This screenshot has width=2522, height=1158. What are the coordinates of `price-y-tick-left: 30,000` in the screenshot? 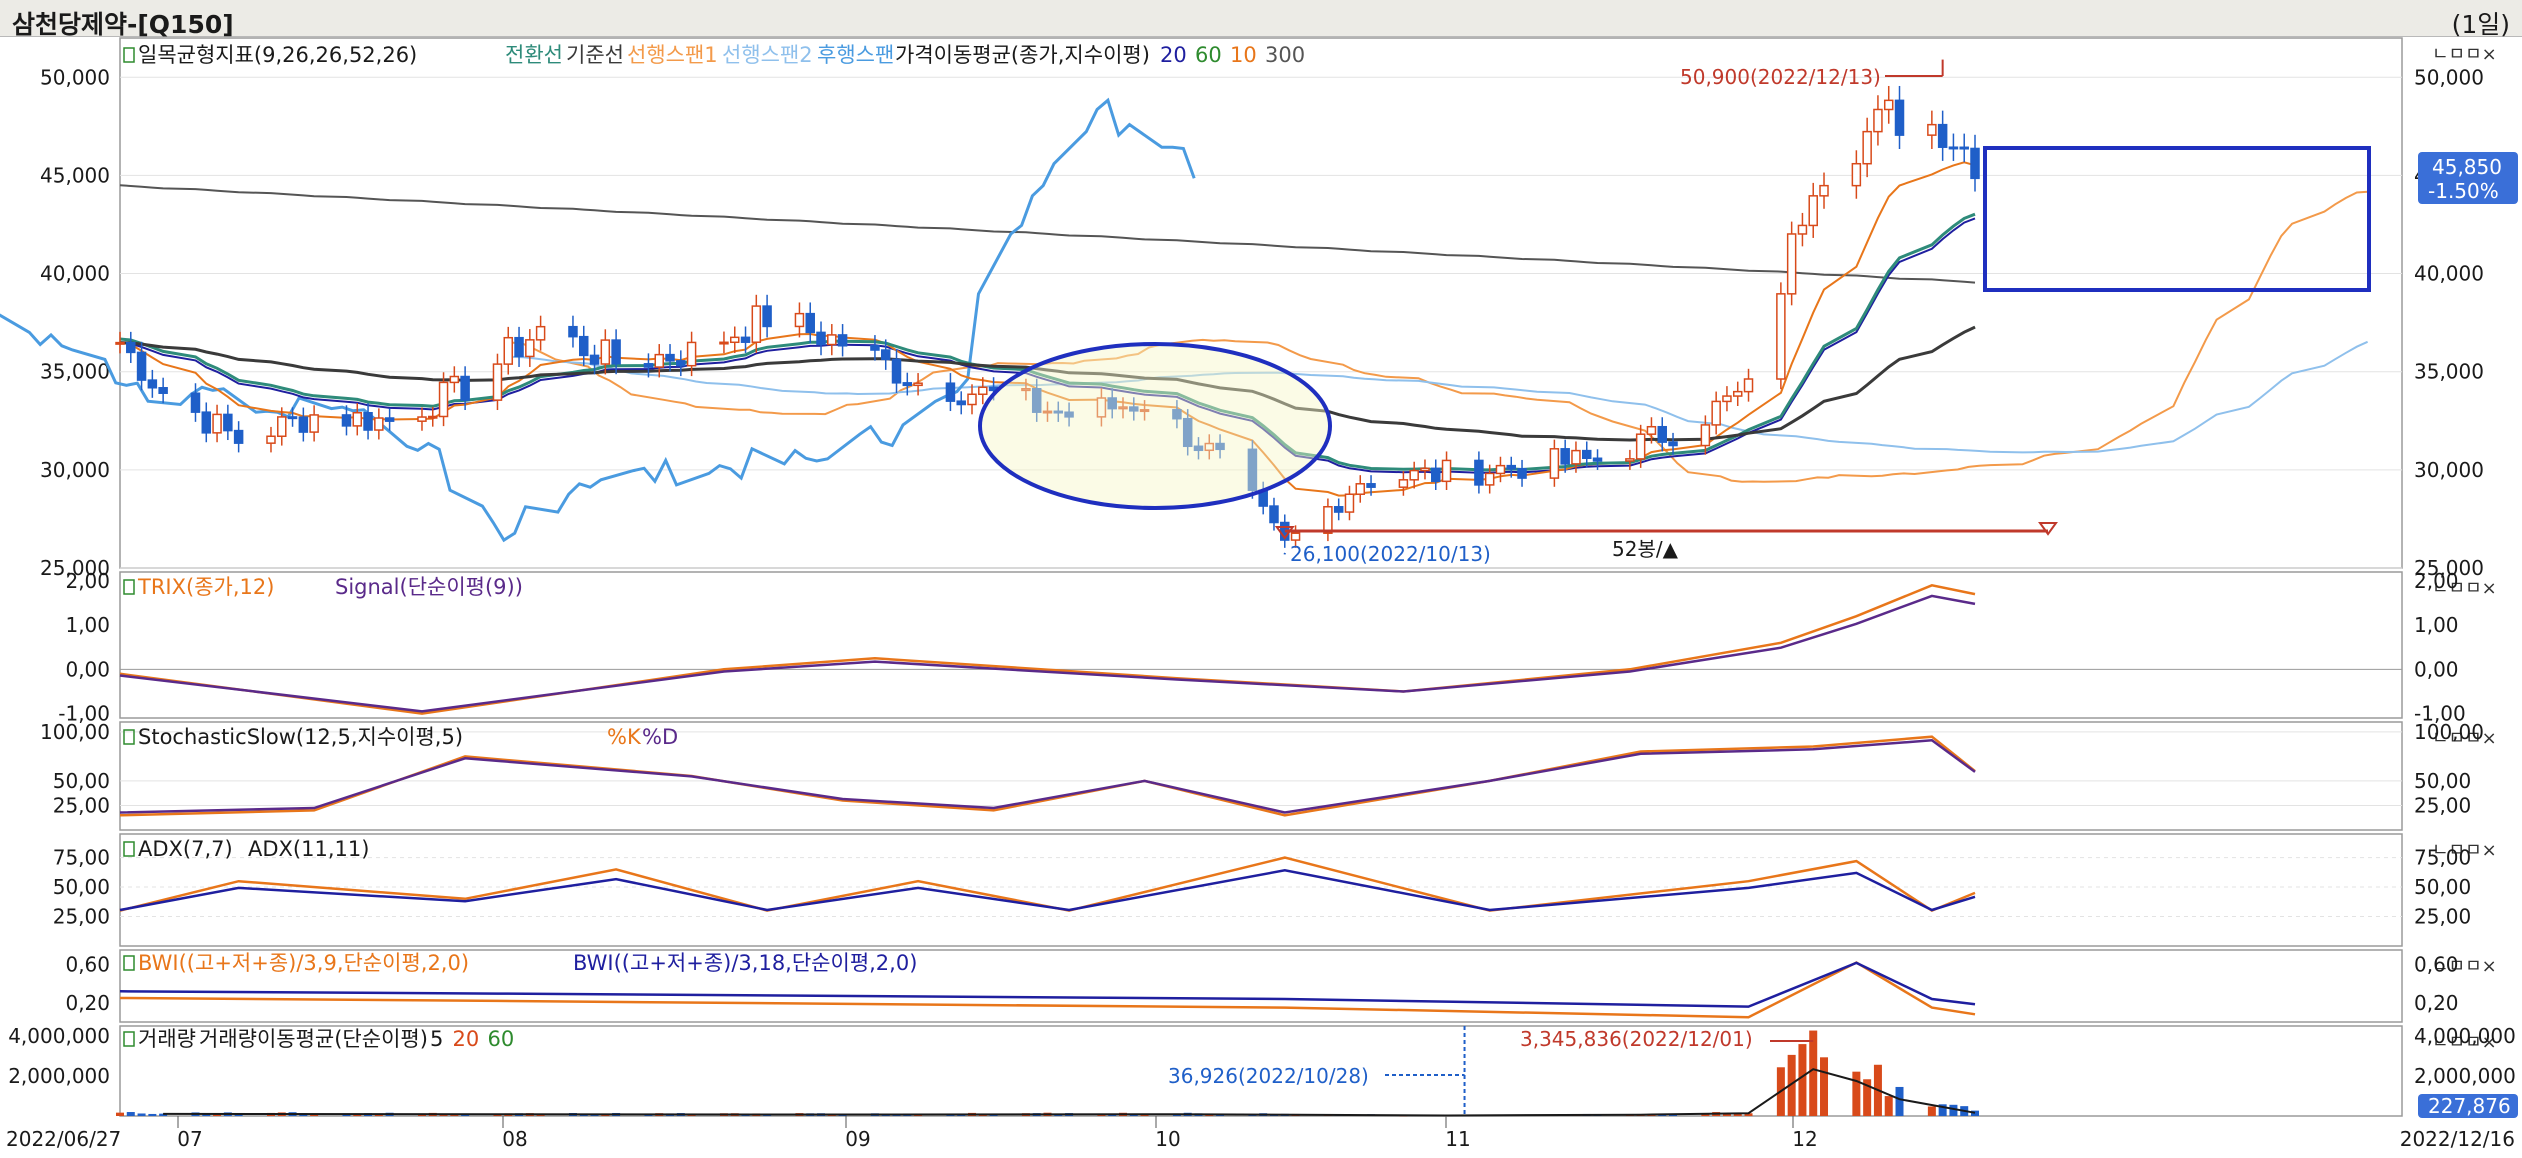 It's located at (75, 470).